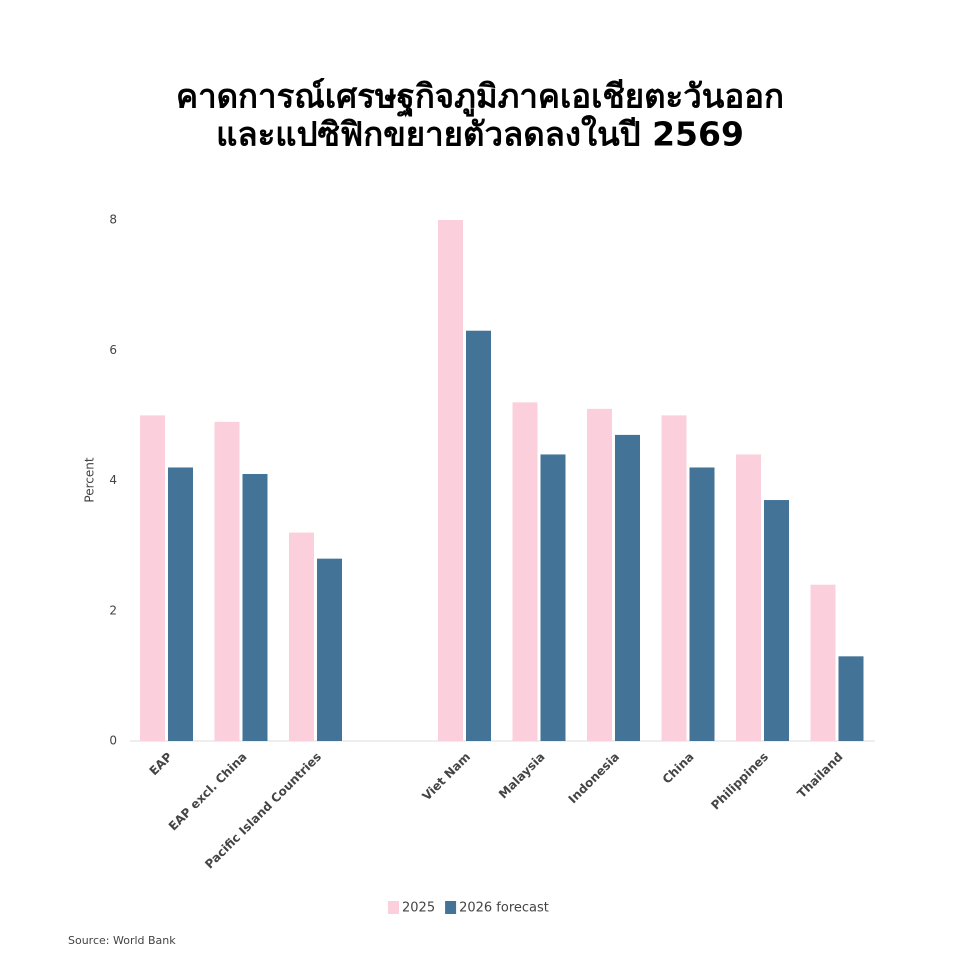 This screenshot has height=960, width=960. What do you see at coordinates (161, 764) in the screenshot?
I see `x-tick-label: EAP` at bounding box center [161, 764].